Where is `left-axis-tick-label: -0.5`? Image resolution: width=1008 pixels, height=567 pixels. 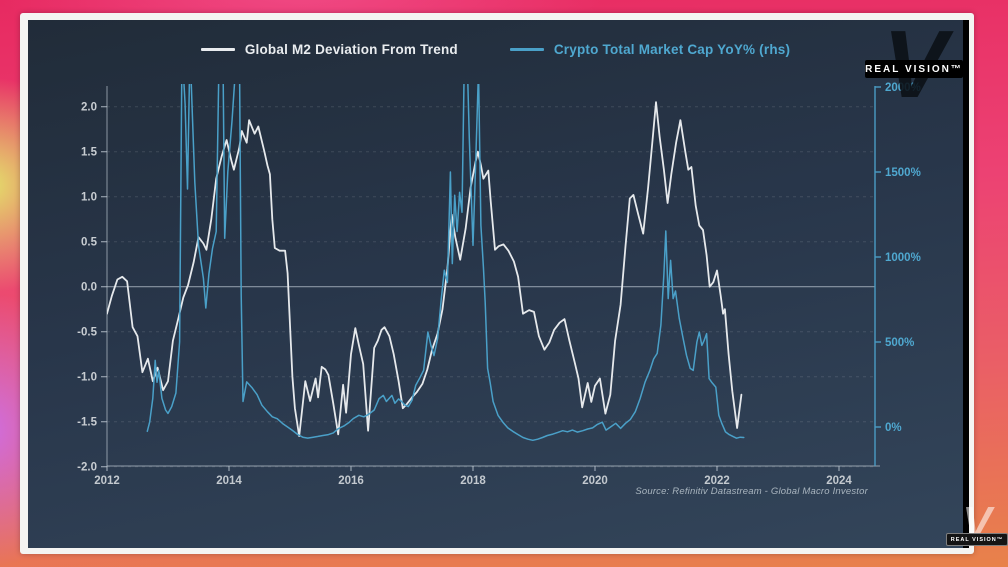 left-axis-tick-label: -0.5 is located at coordinates (87, 333).